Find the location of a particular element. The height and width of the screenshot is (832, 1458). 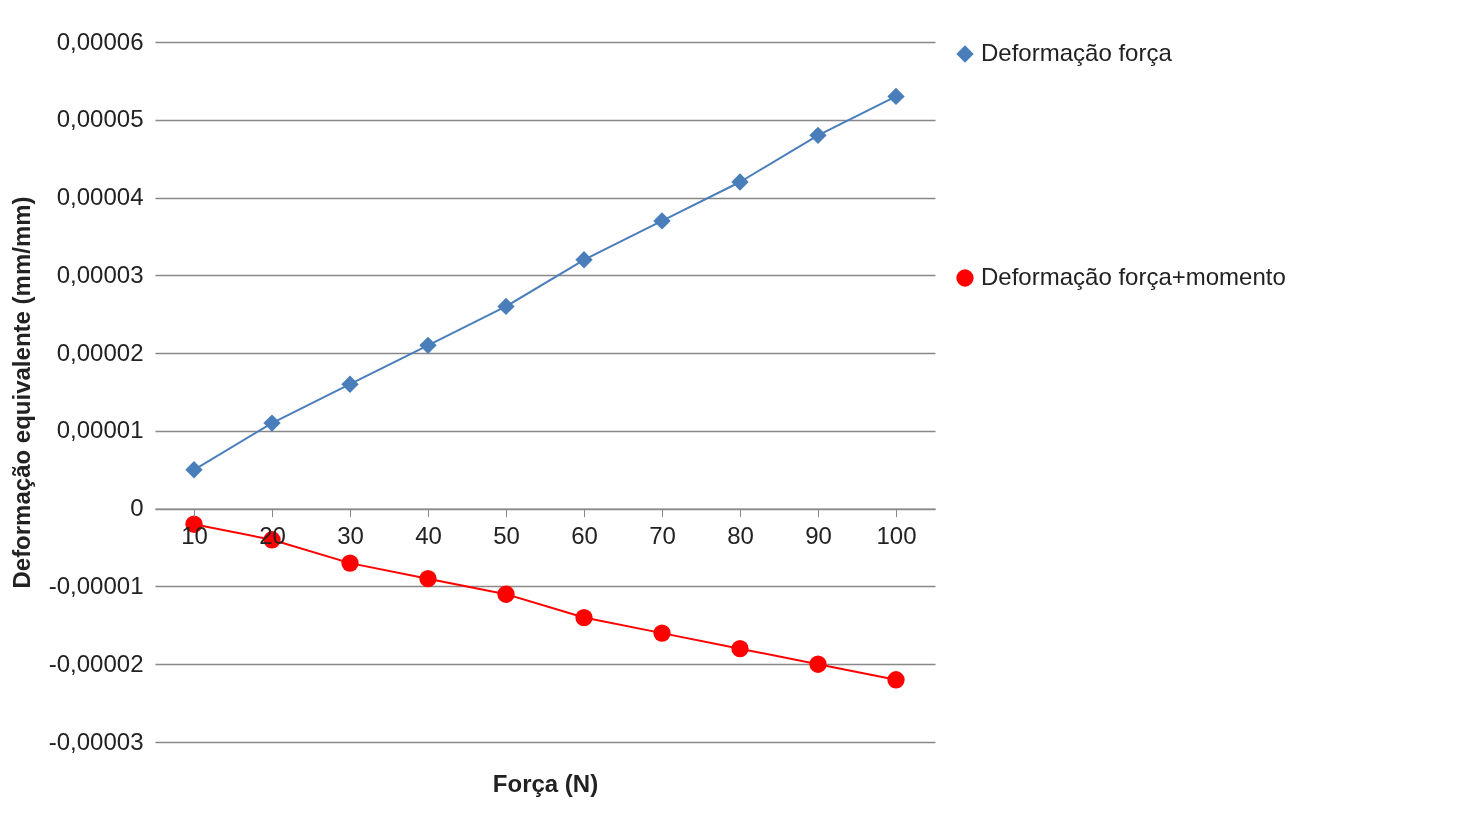

y-tick-label: 0,00002 is located at coordinates (100, 352).